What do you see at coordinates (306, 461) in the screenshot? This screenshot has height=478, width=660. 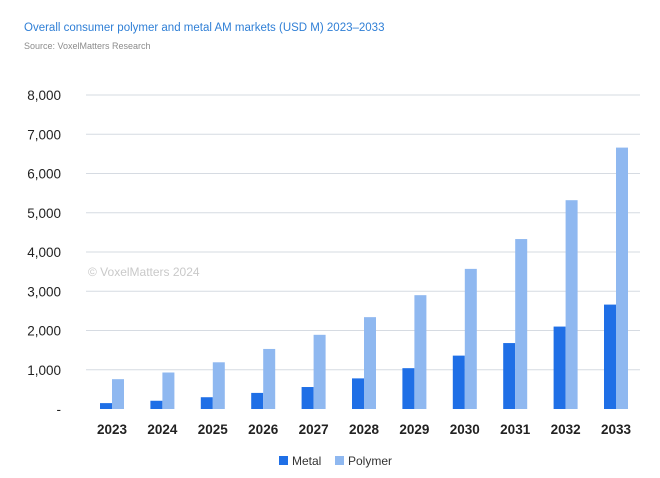 I see `legend-label-metal: Metal` at bounding box center [306, 461].